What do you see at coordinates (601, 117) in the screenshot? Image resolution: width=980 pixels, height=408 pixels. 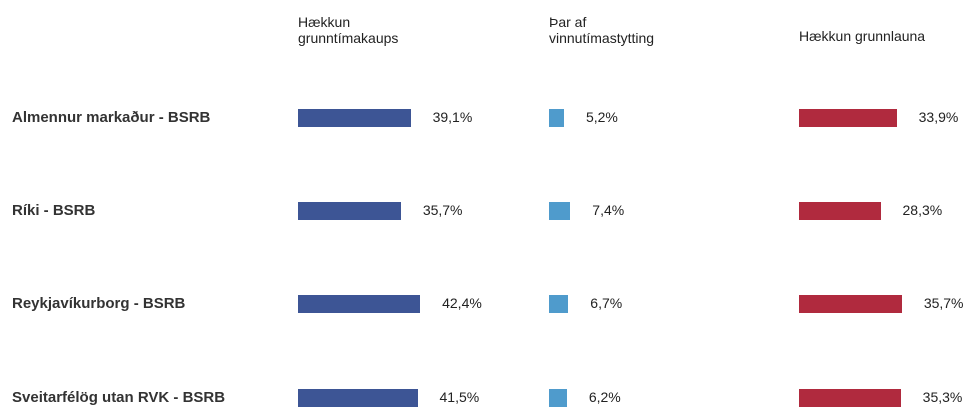 I see `value-label: 5,2%` at bounding box center [601, 117].